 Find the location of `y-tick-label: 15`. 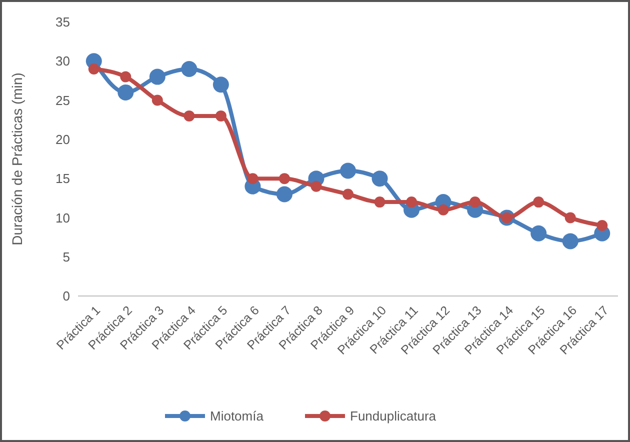

y-tick-label: 15 is located at coordinates (63, 178).